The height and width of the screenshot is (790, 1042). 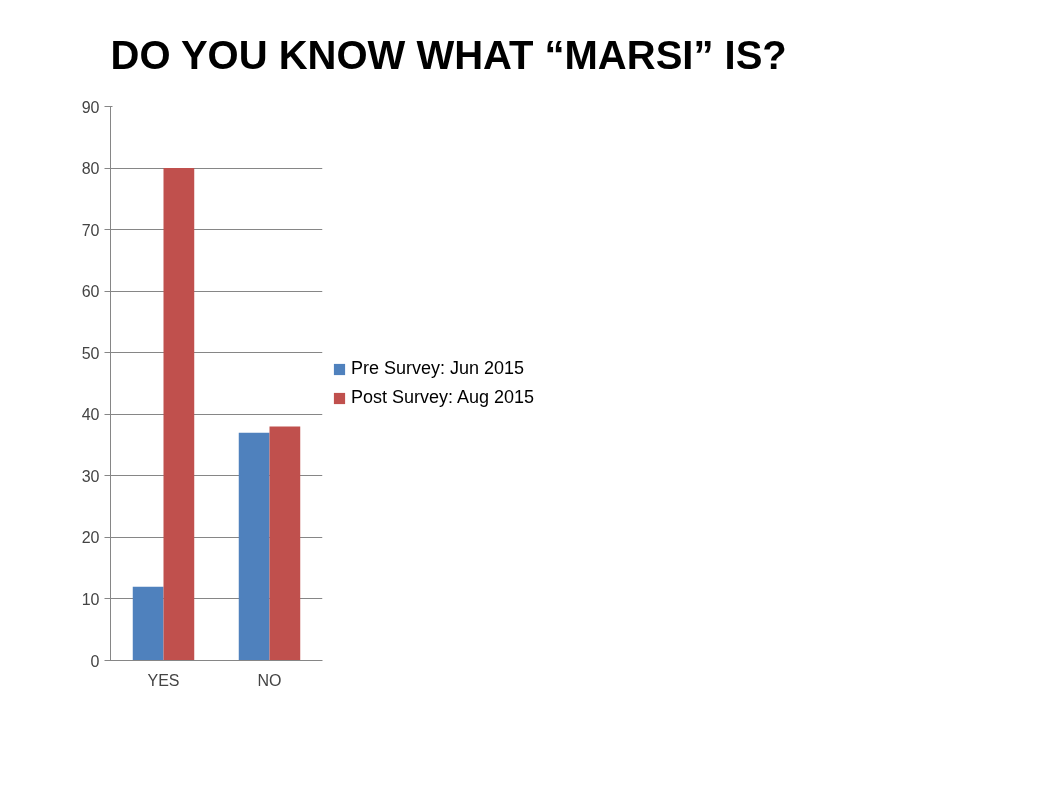 What do you see at coordinates (443, 397) in the screenshot?
I see `legend-label: Post Survey: Aug 2015` at bounding box center [443, 397].